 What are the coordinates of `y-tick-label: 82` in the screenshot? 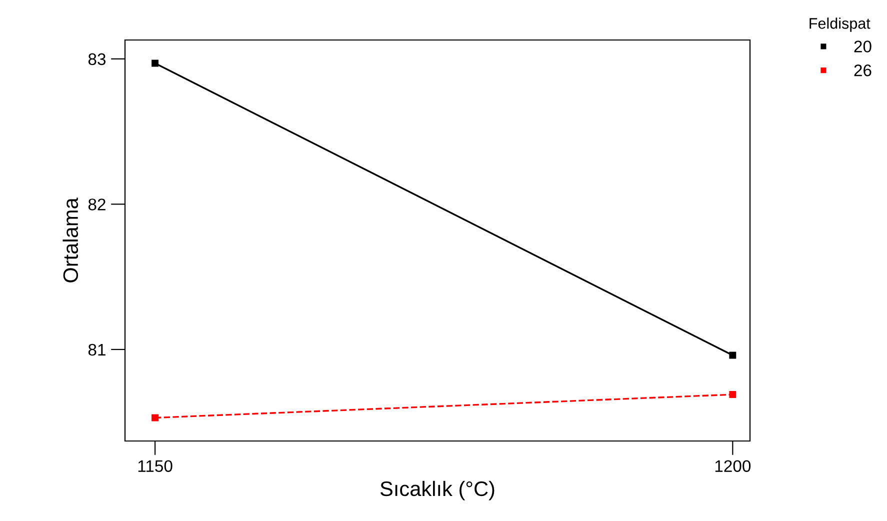 It's located at (97, 204).